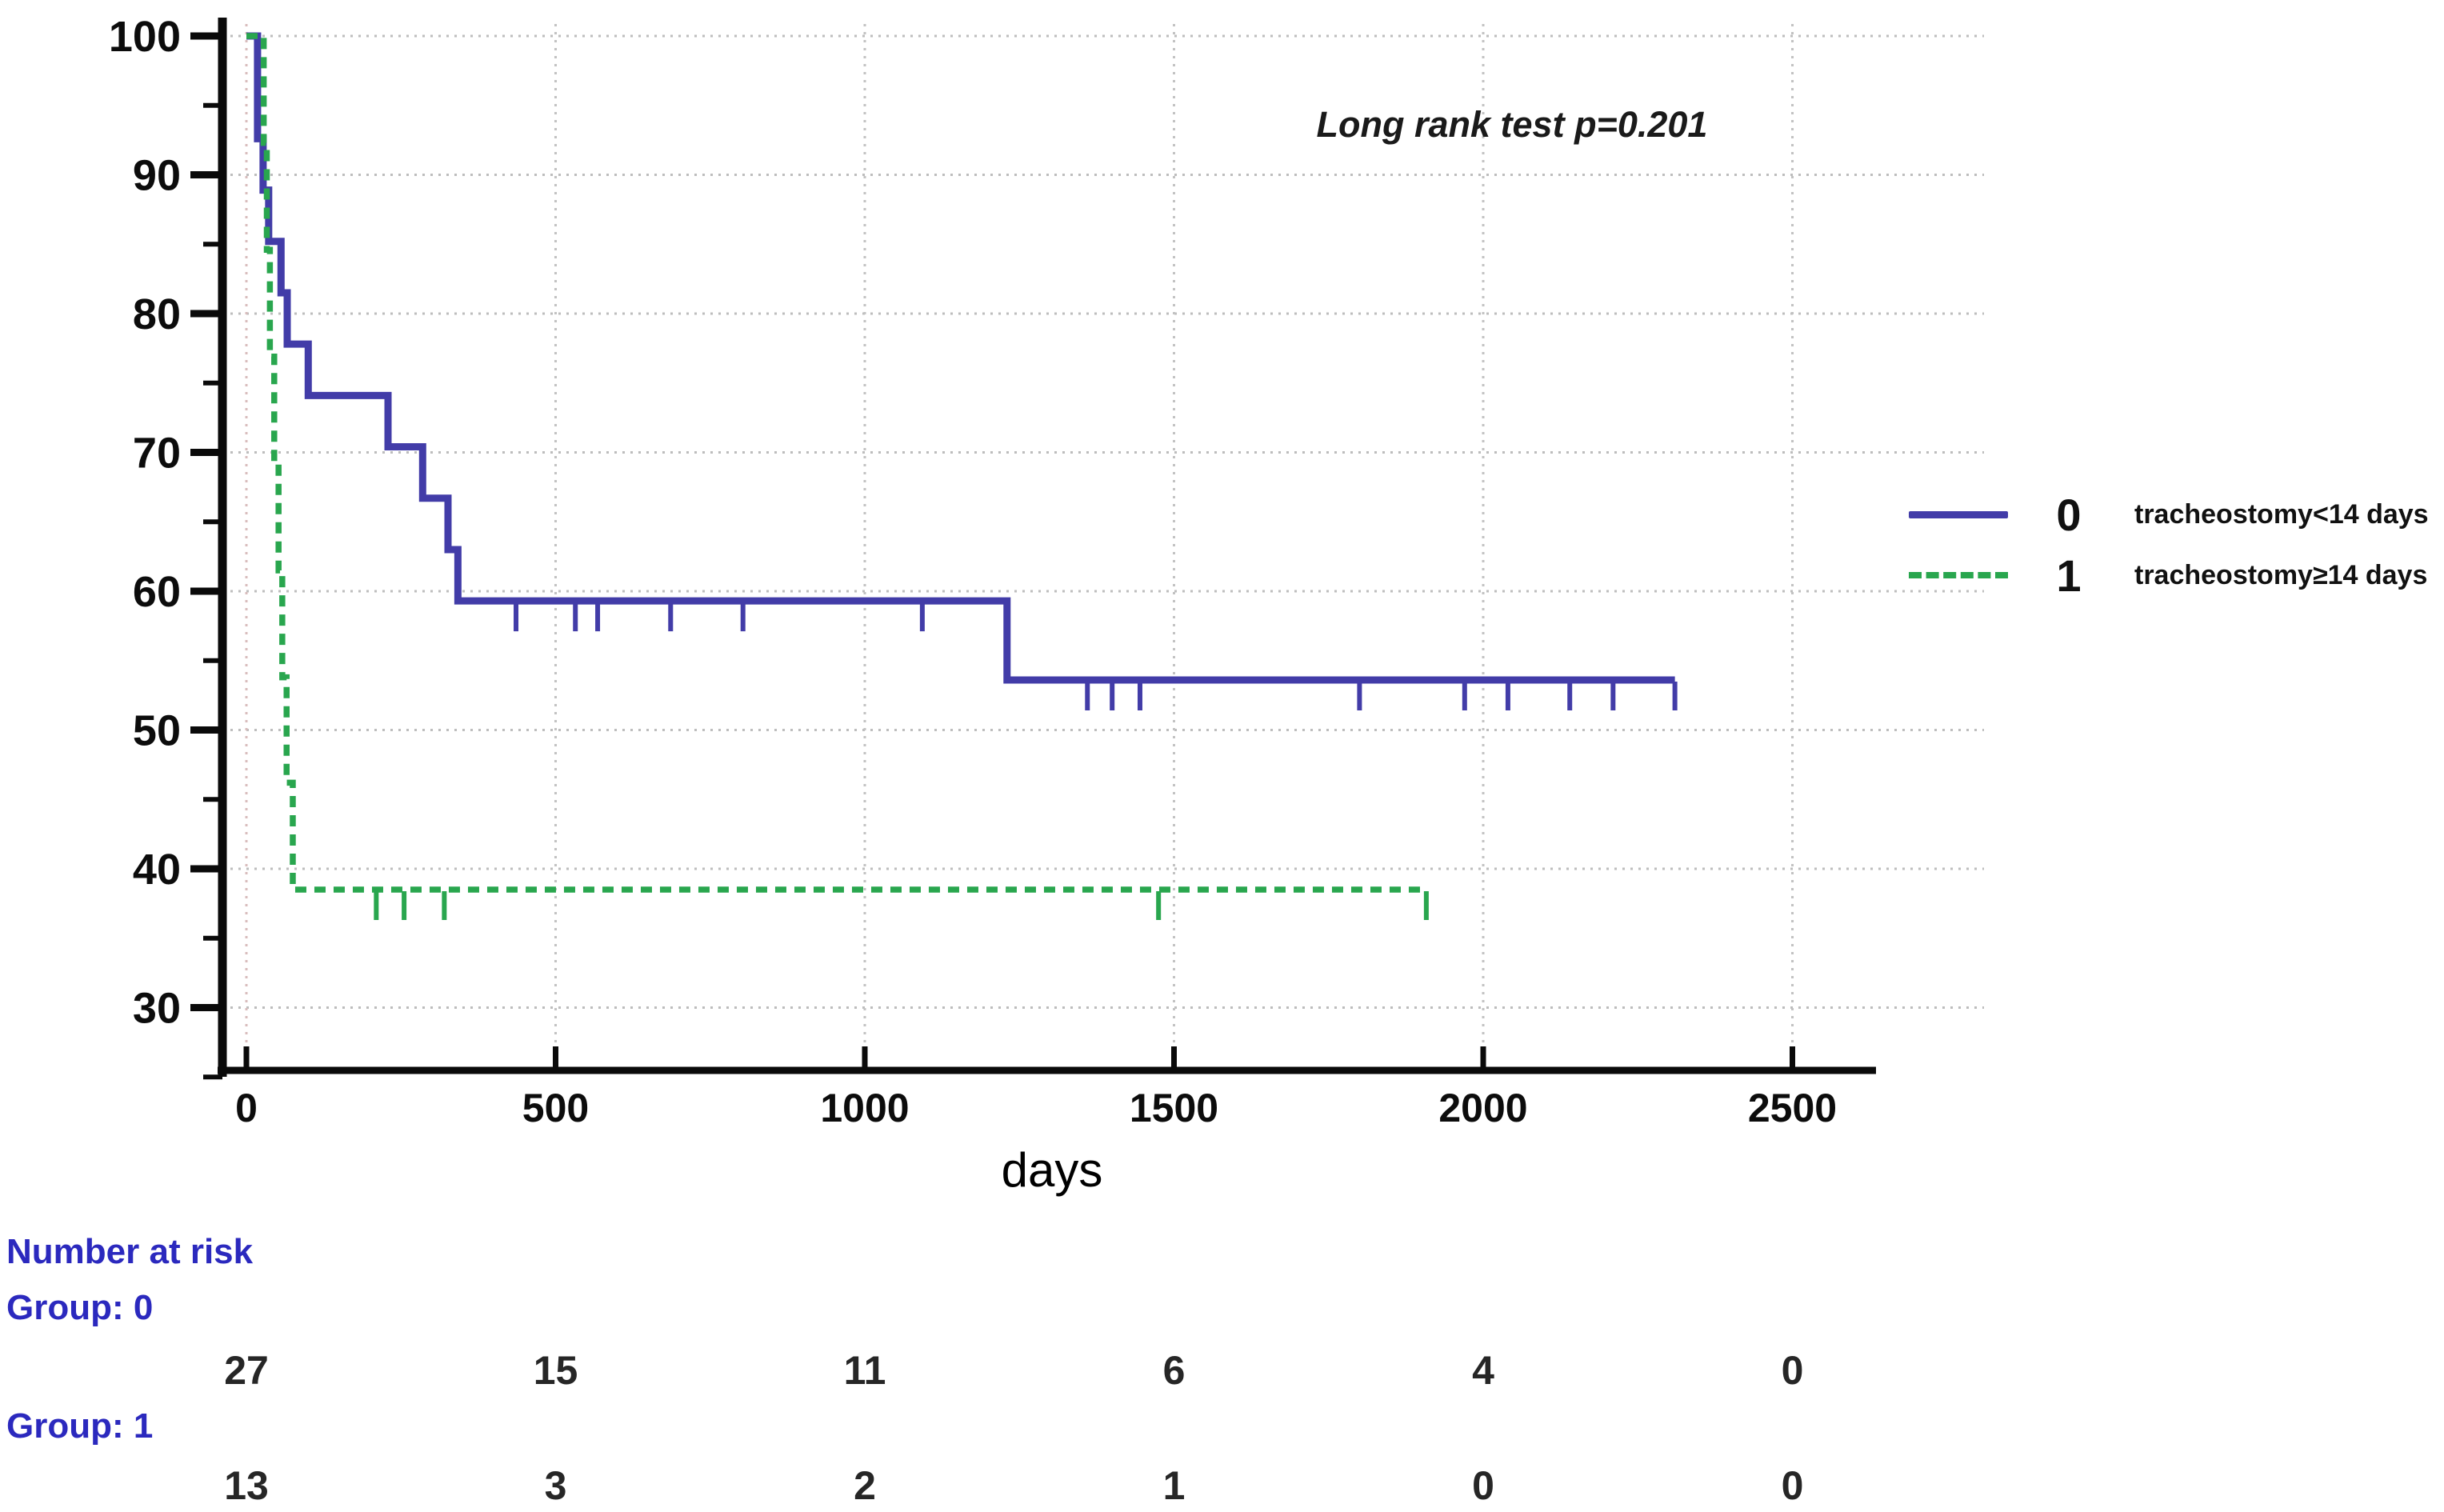 The width and height of the screenshot is (2444, 1512). What do you see at coordinates (157, 454) in the screenshot?
I see `y-axis-tick-label: 70` at bounding box center [157, 454].